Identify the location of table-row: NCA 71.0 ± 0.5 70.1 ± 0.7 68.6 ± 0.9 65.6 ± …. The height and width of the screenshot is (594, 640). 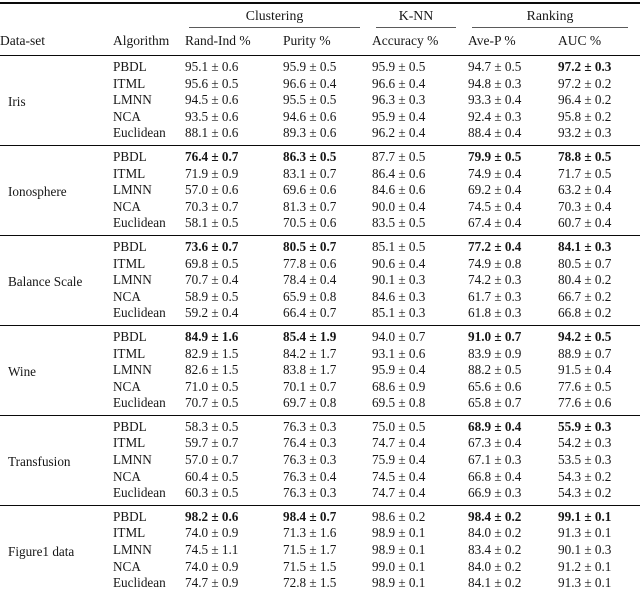
(320, 387).